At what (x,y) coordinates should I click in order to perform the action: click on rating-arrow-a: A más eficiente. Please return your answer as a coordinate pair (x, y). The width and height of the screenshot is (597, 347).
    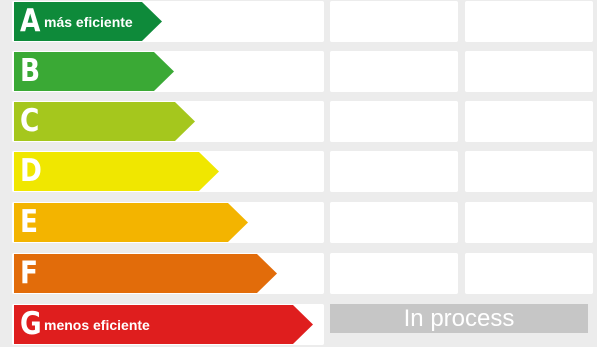
    Looking at the image, I should click on (88, 21).